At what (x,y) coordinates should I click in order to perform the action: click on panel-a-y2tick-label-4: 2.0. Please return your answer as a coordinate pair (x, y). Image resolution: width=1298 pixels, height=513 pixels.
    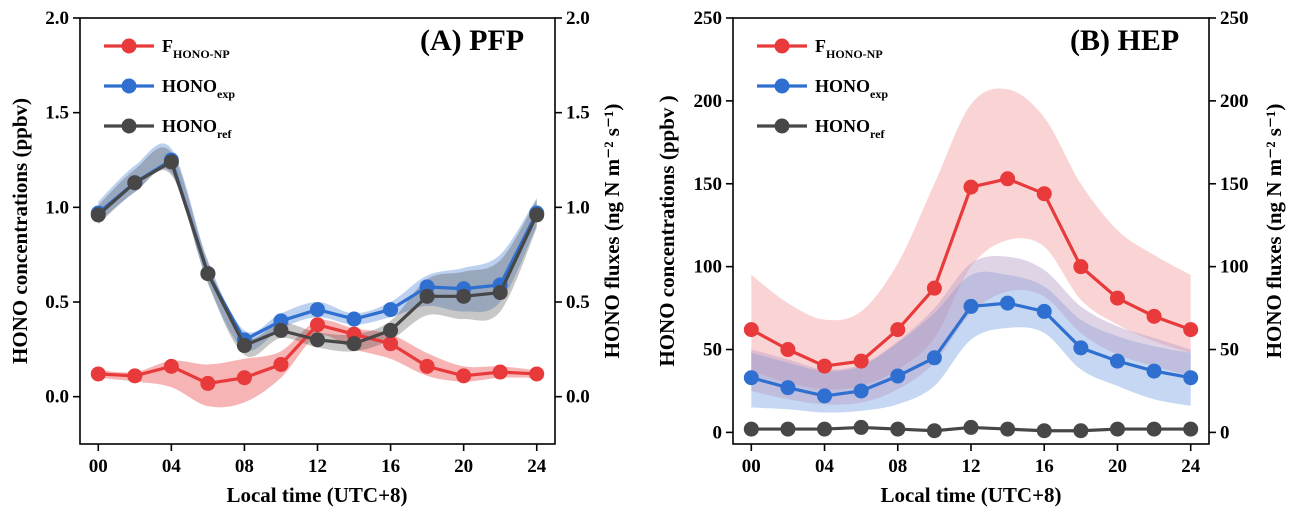
    Looking at the image, I should click on (578, 18).